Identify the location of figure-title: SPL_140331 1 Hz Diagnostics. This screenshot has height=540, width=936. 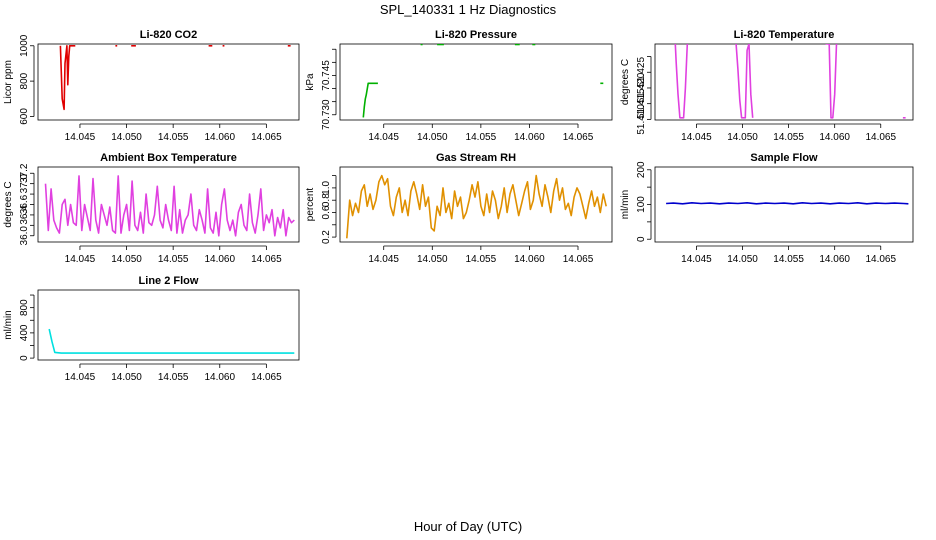
(468, 9).